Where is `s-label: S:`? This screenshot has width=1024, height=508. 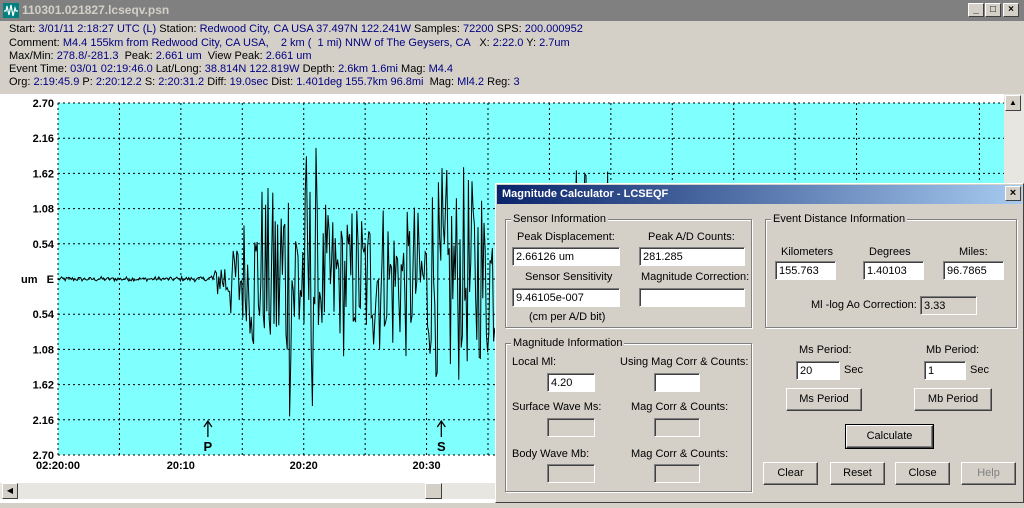
s-label: S: is located at coordinates (150, 82).